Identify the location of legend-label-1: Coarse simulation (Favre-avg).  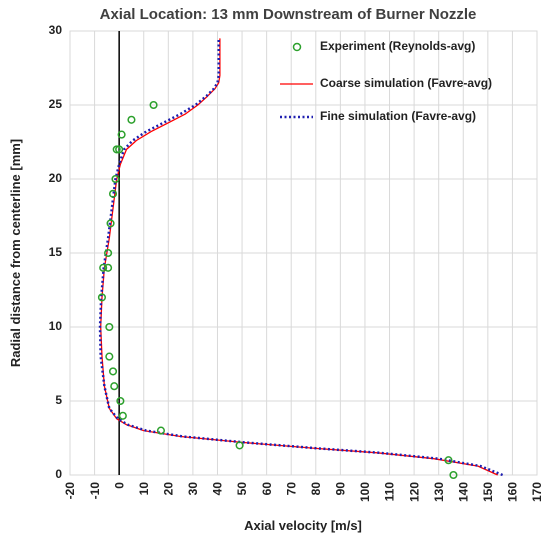
(406, 83).